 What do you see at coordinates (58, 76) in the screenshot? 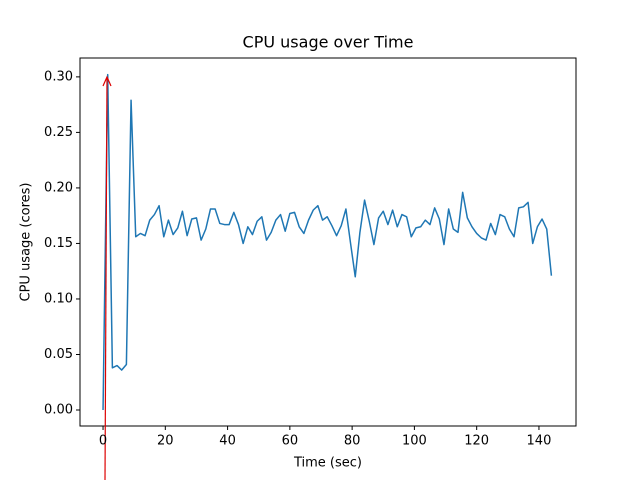
I see `y-tick-label: 0.30` at bounding box center [58, 76].